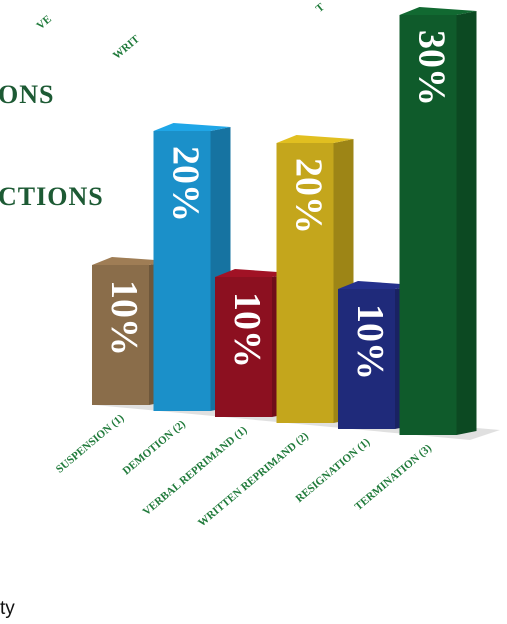 This screenshot has width=507, height=624. Describe the element at coordinates (7, 608) in the screenshot. I see `text-fragment: ty` at that location.